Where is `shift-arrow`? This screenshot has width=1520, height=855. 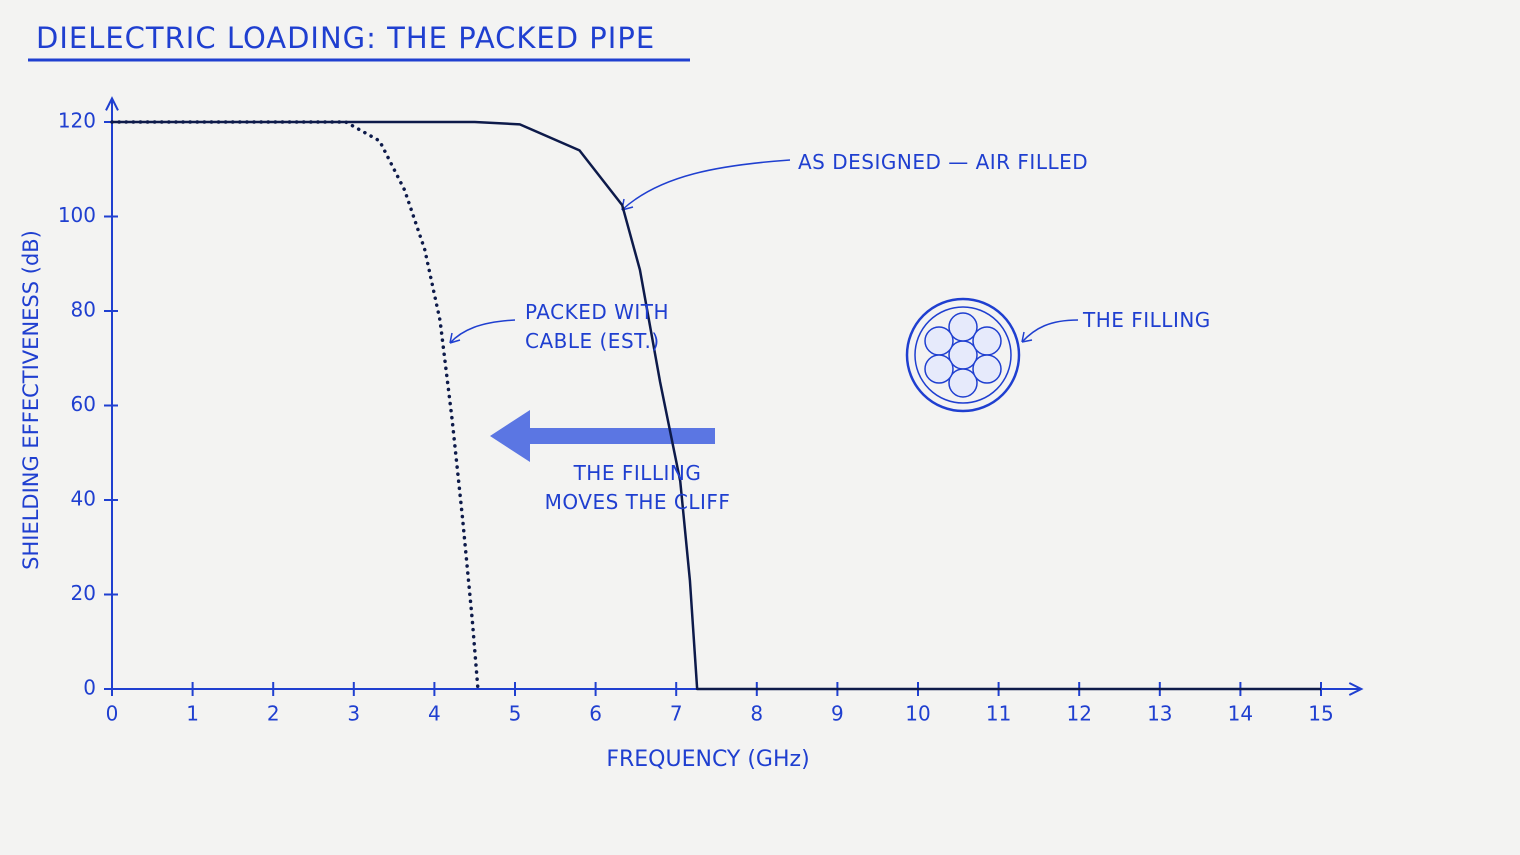
shift-arrow is located at coordinates (602, 436).